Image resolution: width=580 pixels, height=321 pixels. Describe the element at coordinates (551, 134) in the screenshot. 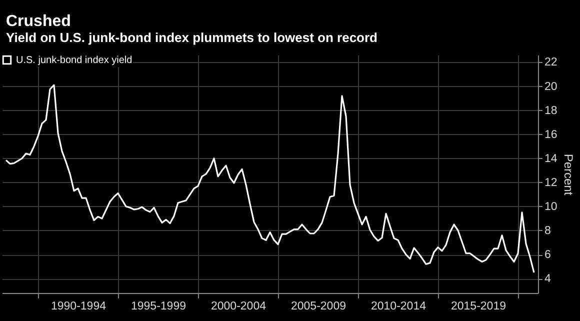

I see `y-tick-label: 16` at that location.